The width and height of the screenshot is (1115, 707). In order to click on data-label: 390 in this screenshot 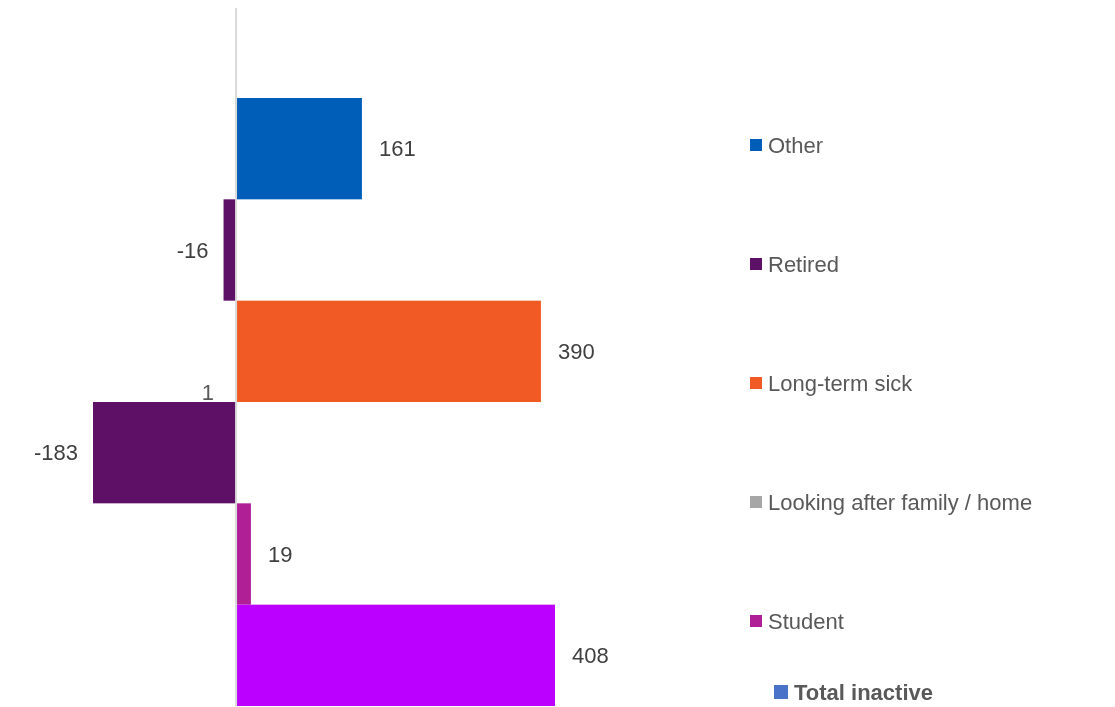, I will do `click(576, 352)`.